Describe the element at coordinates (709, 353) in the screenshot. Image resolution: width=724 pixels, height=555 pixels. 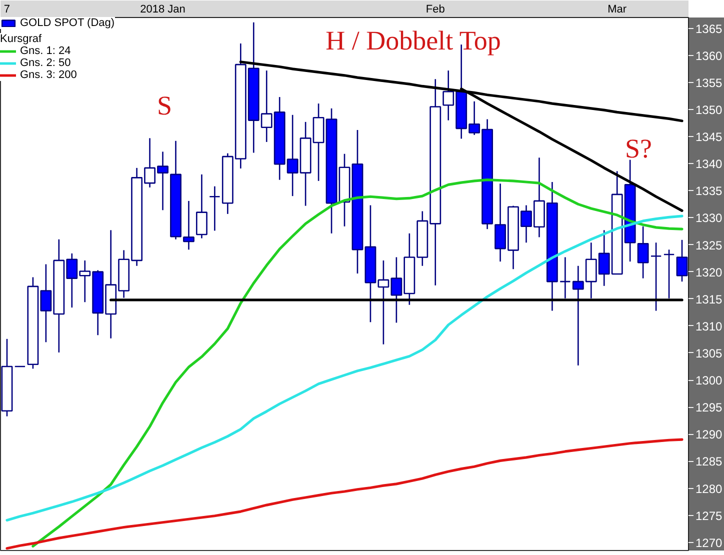
I see `y-tick-label: 1305` at that location.